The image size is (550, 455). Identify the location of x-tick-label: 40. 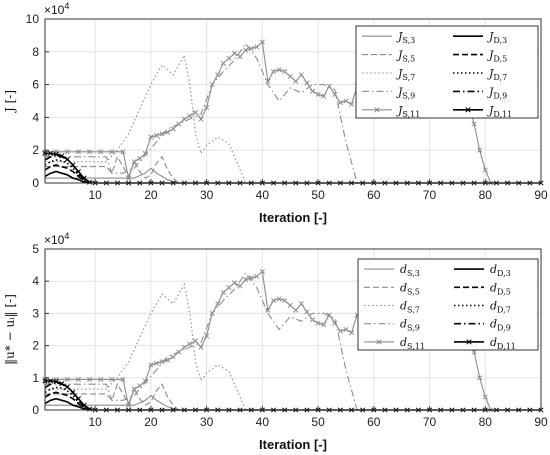
(263, 422).